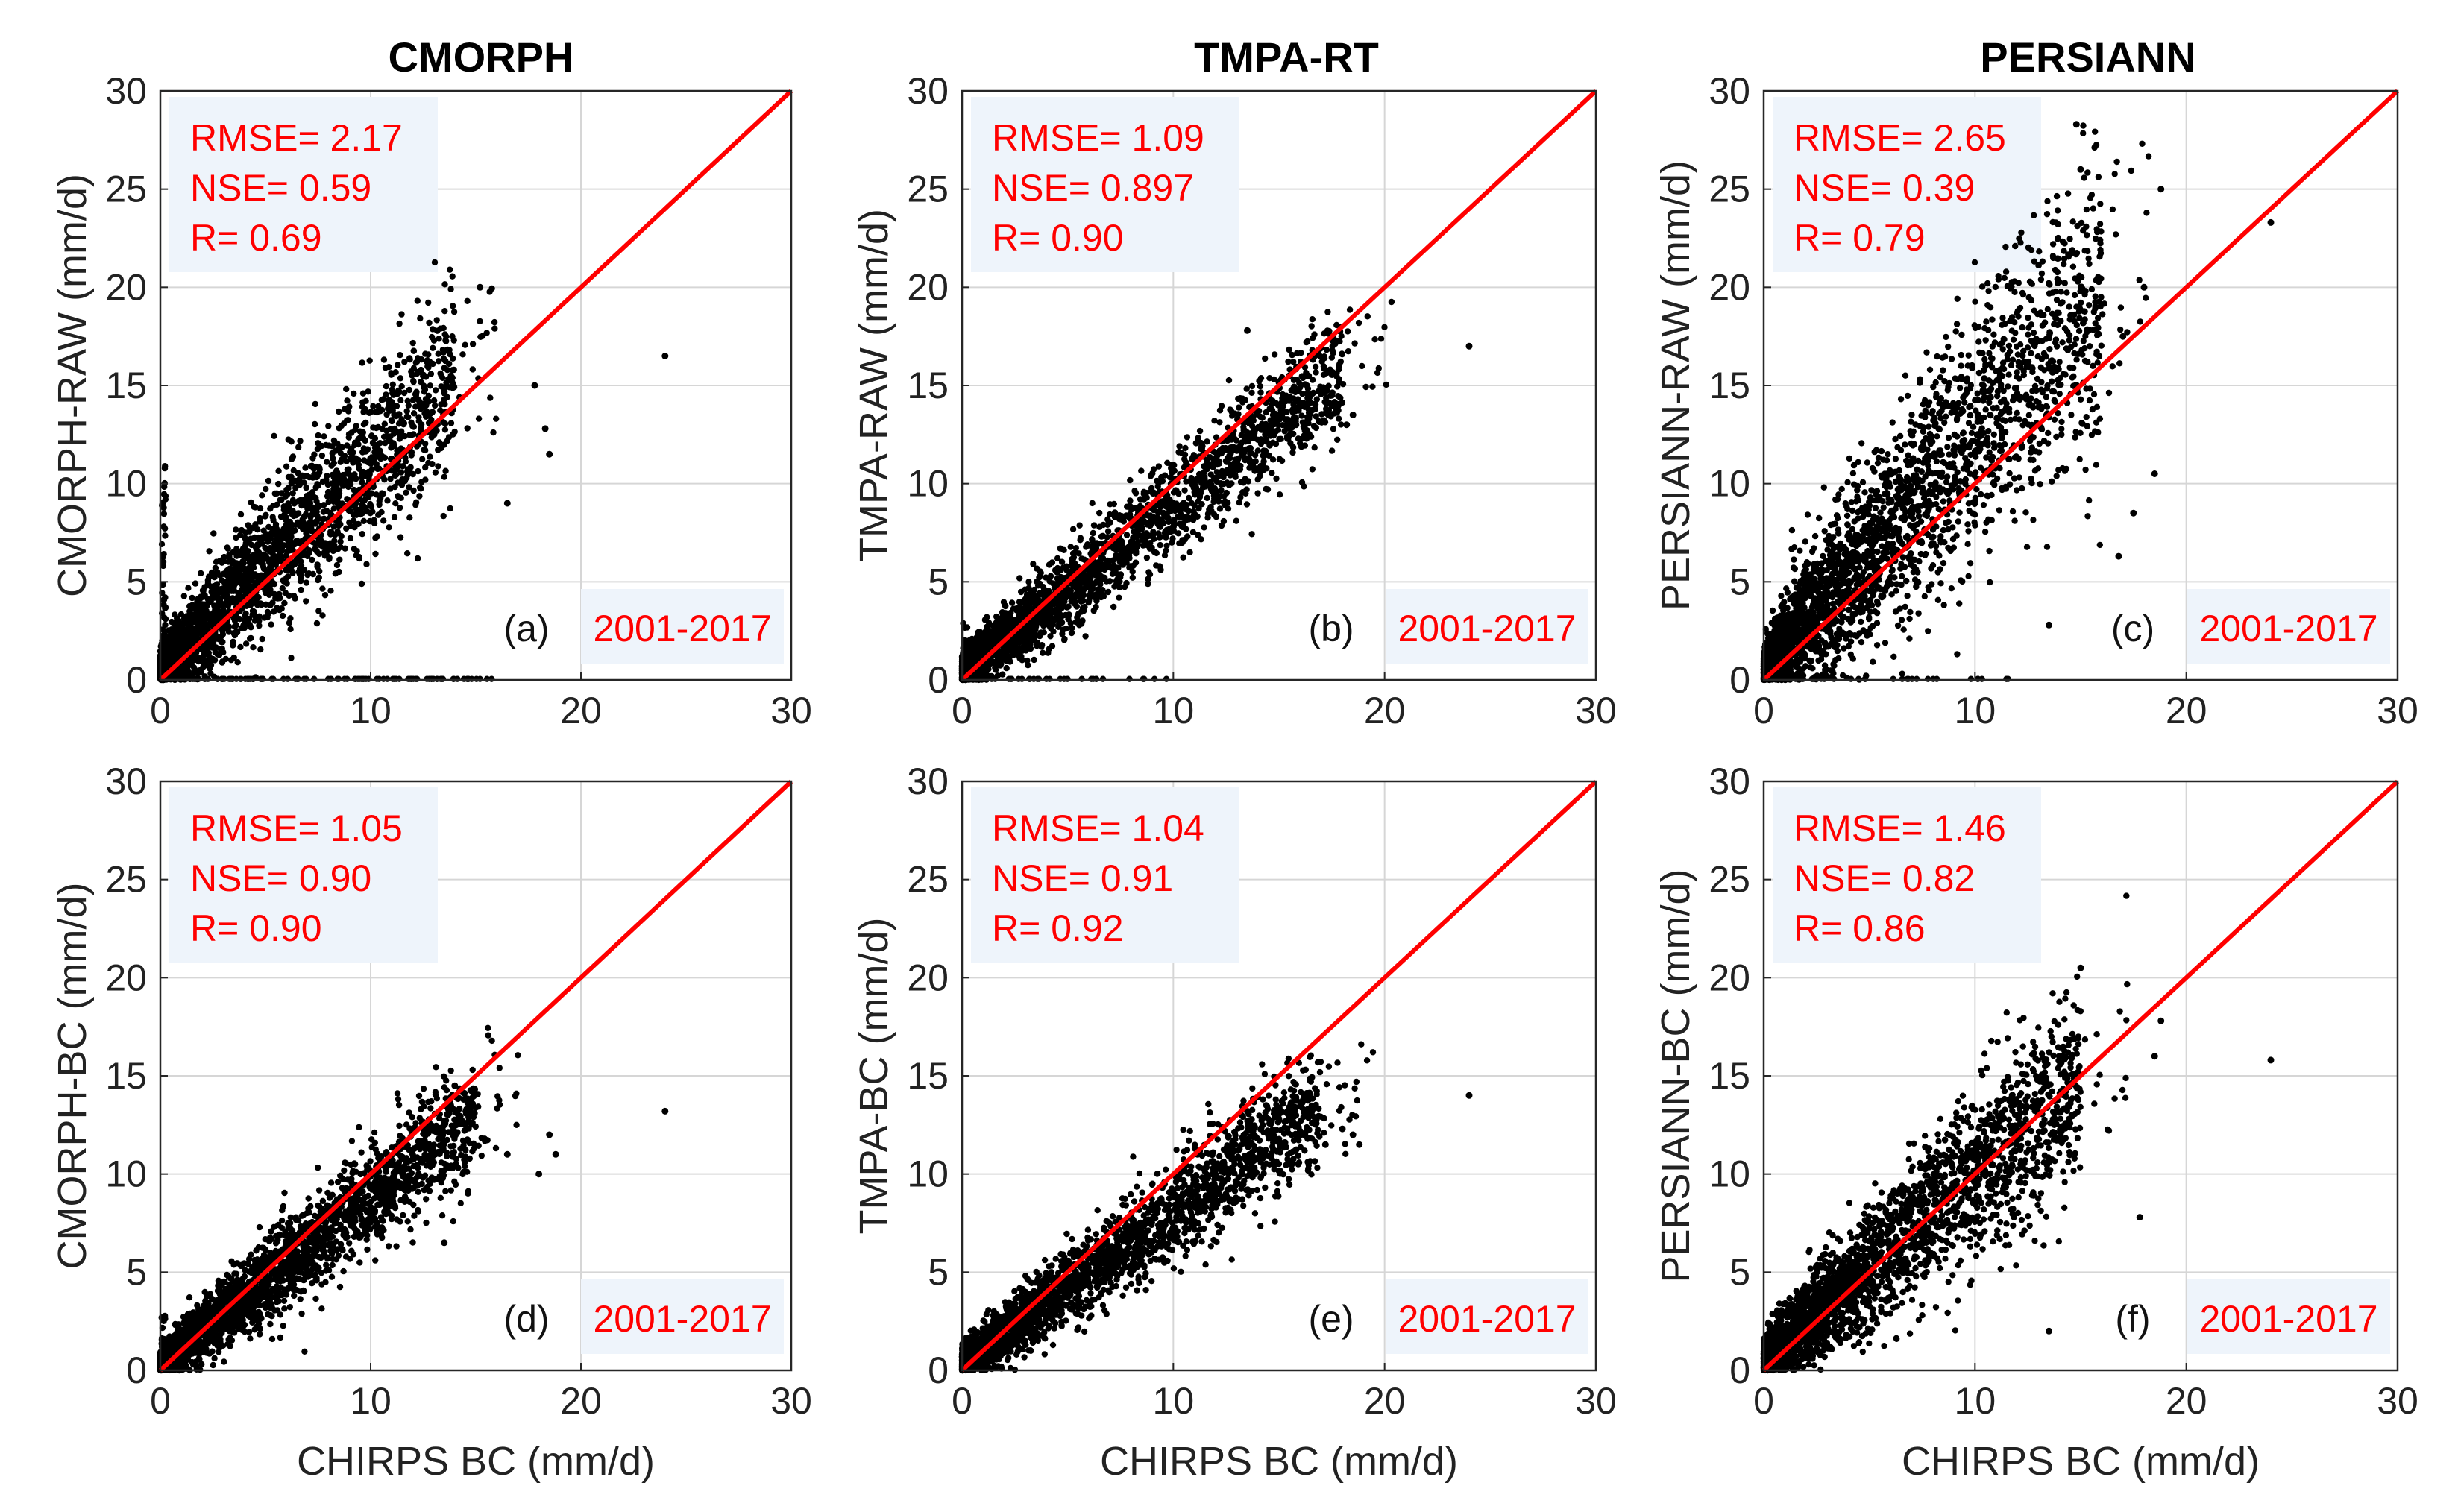  I want to click on stats-box, so click(303, 184).